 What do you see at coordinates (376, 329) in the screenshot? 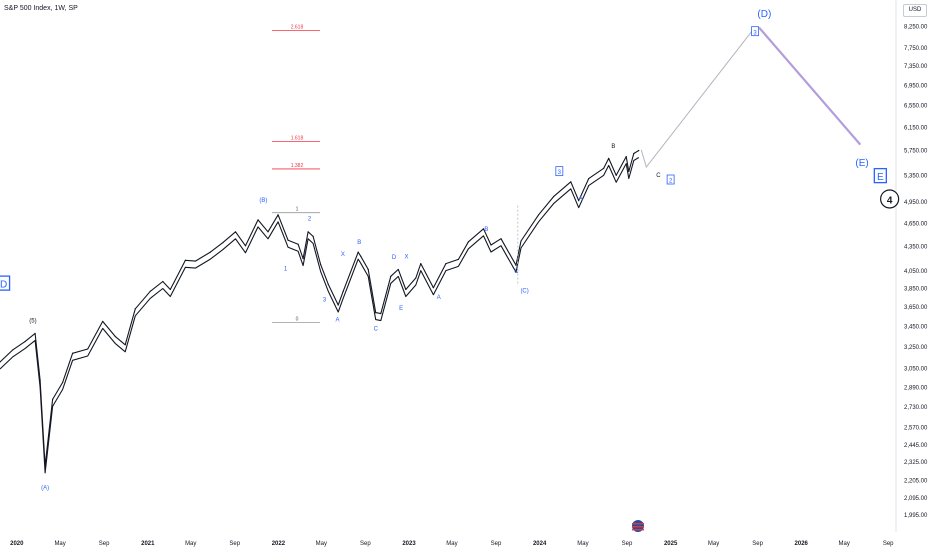
I see `wave-label: C` at bounding box center [376, 329].